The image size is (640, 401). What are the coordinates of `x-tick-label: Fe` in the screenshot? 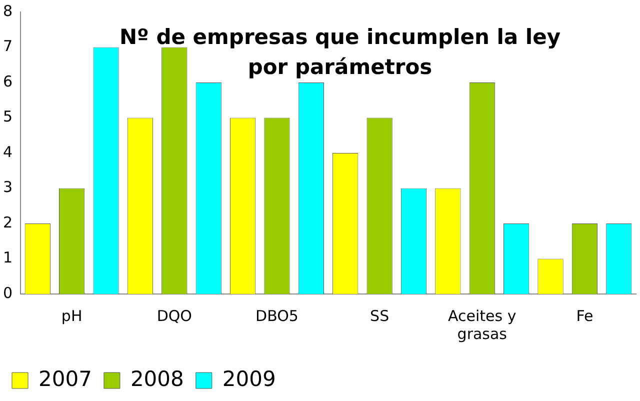 It's located at (585, 315).